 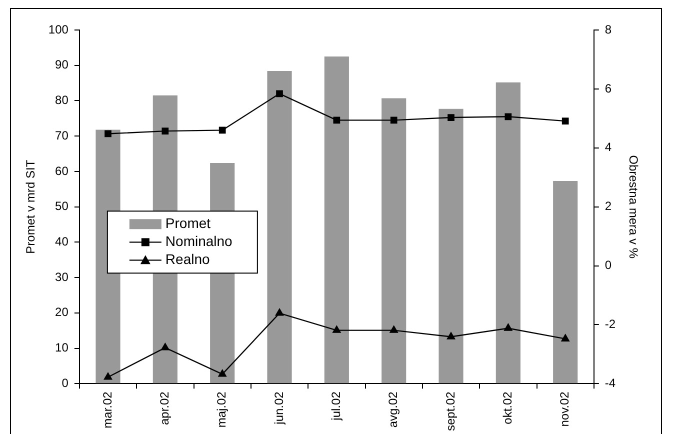 I want to click on y-tick-label: 10, so click(x=62, y=347).